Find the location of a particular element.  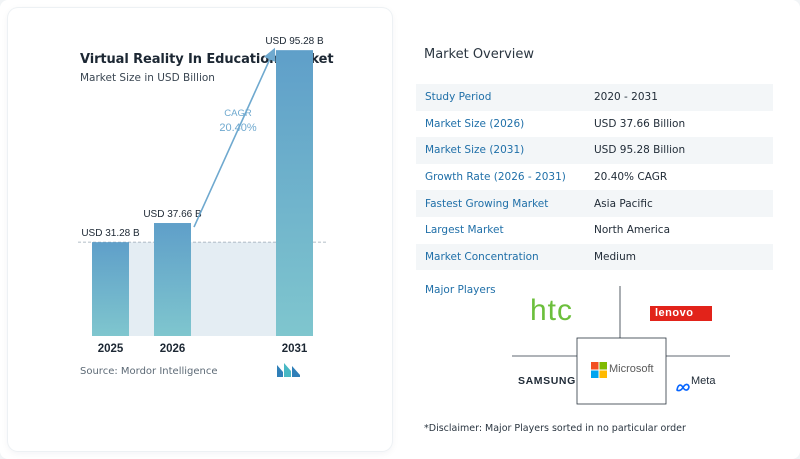

bar-2026 is located at coordinates (172, 279).